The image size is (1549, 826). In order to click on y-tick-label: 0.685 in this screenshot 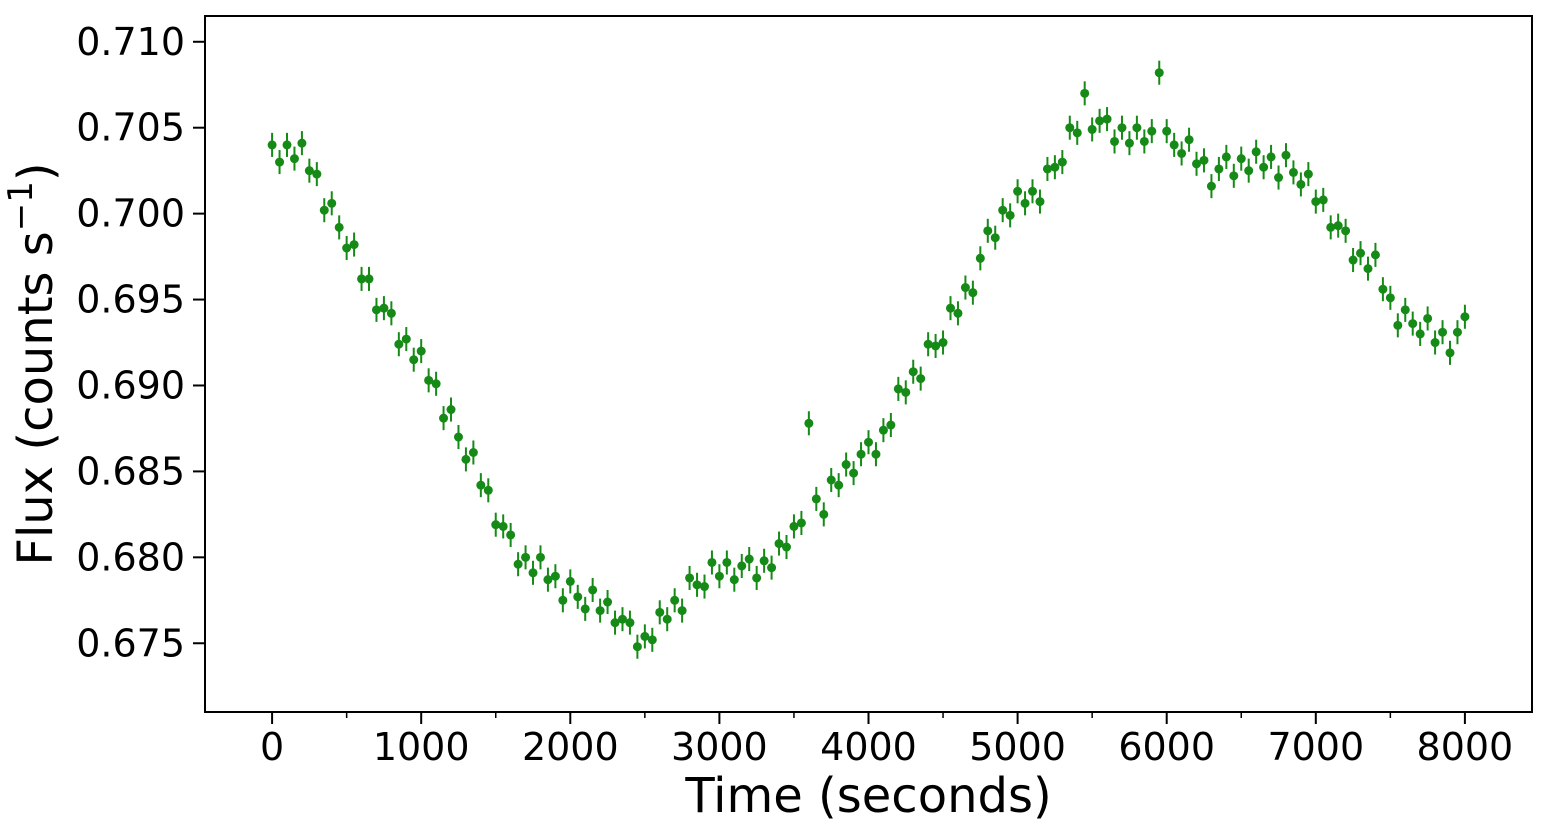, I will do `click(130, 471)`.